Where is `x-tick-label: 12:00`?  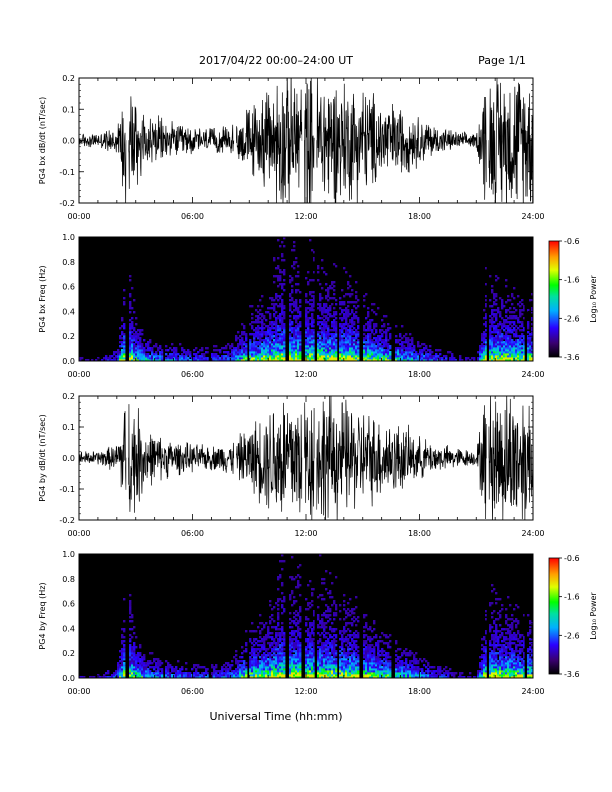 x-tick-label: 12:00 is located at coordinates (305, 216).